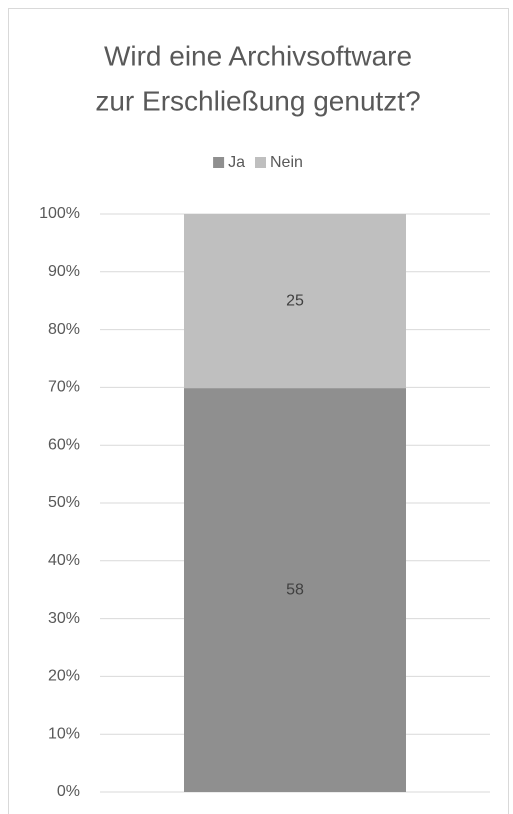  What do you see at coordinates (64, 502) in the screenshot?
I see `y-tick-label: 50%` at bounding box center [64, 502].